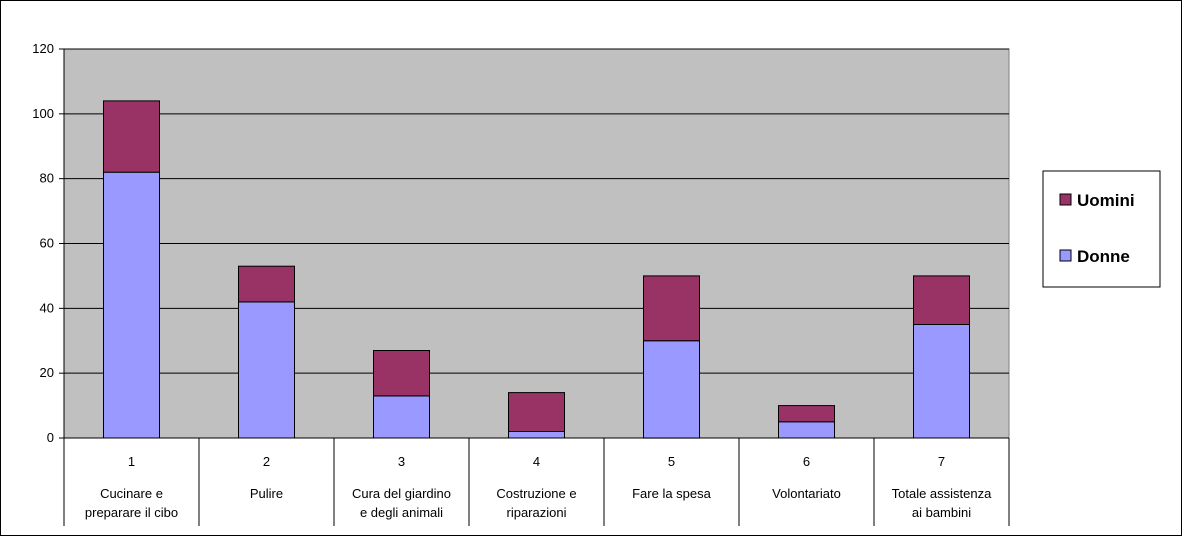 This screenshot has height=536, width=1182. Describe the element at coordinates (131, 493) in the screenshot. I see `category-description: Cucinare e` at that location.